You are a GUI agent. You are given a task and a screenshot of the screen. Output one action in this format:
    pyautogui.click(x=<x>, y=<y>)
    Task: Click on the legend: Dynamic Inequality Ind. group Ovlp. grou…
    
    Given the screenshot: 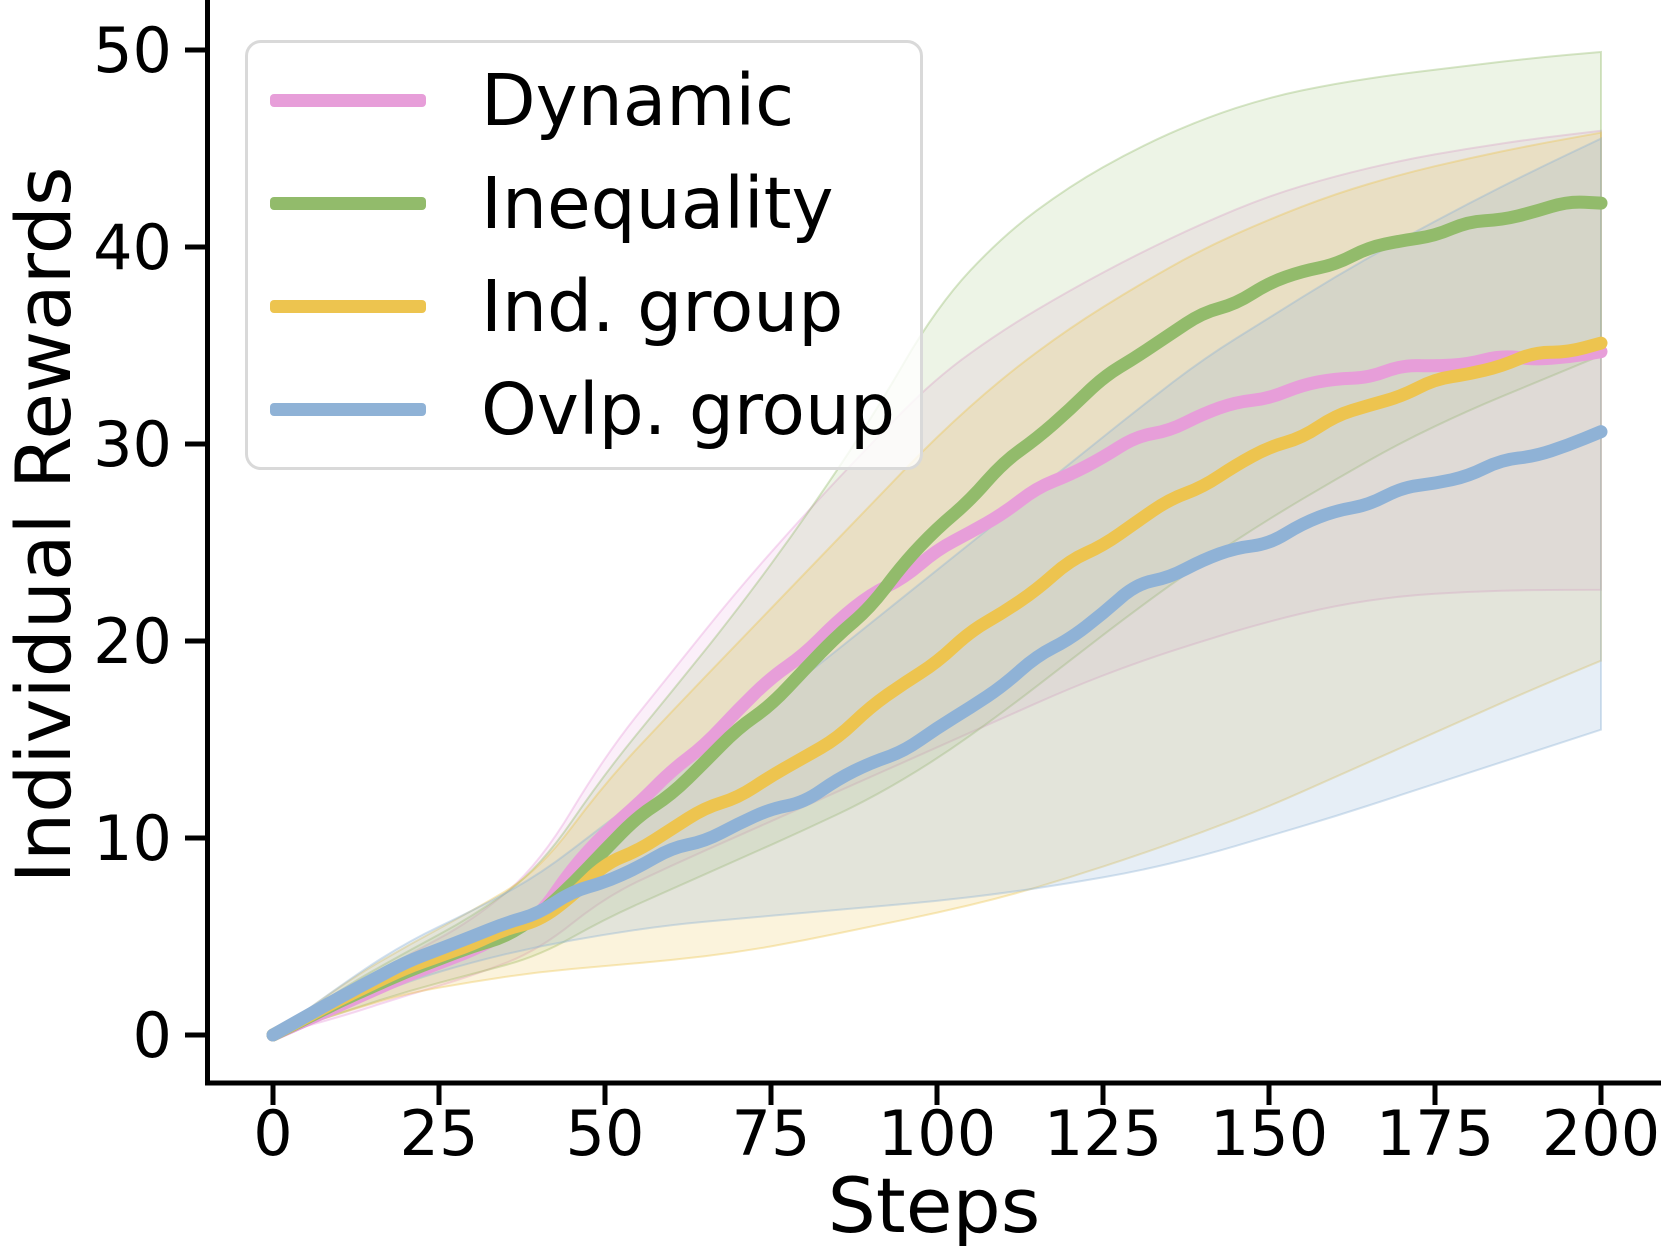 What is the action you would take?
    pyautogui.click(x=584, y=255)
    